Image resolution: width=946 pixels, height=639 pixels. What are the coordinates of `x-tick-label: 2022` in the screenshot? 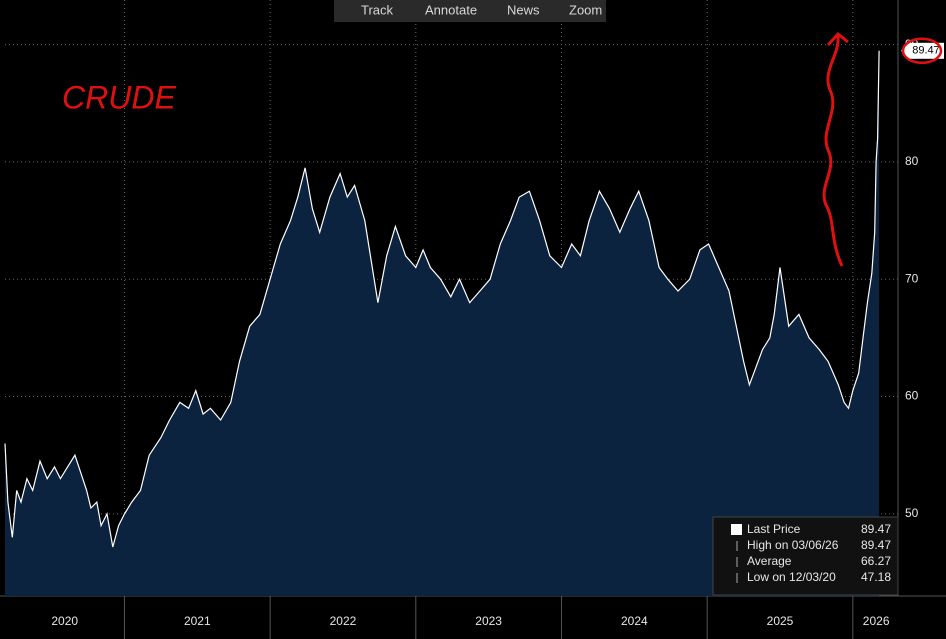 It's located at (343, 621).